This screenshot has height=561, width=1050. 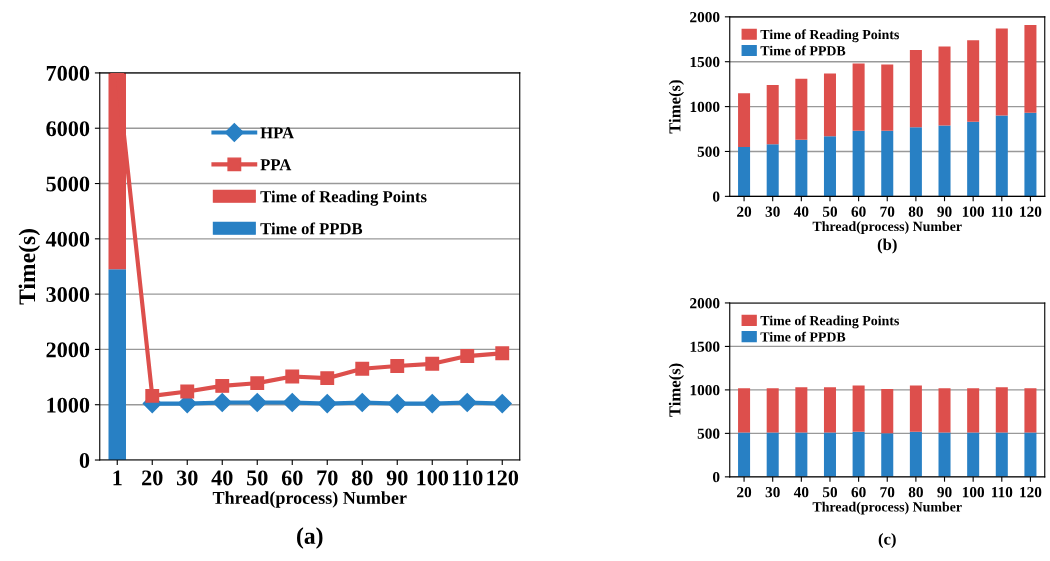 What do you see at coordinates (915, 492) in the screenshot?
I see `x-tick-label: 80` at bounding box center [915, 492].